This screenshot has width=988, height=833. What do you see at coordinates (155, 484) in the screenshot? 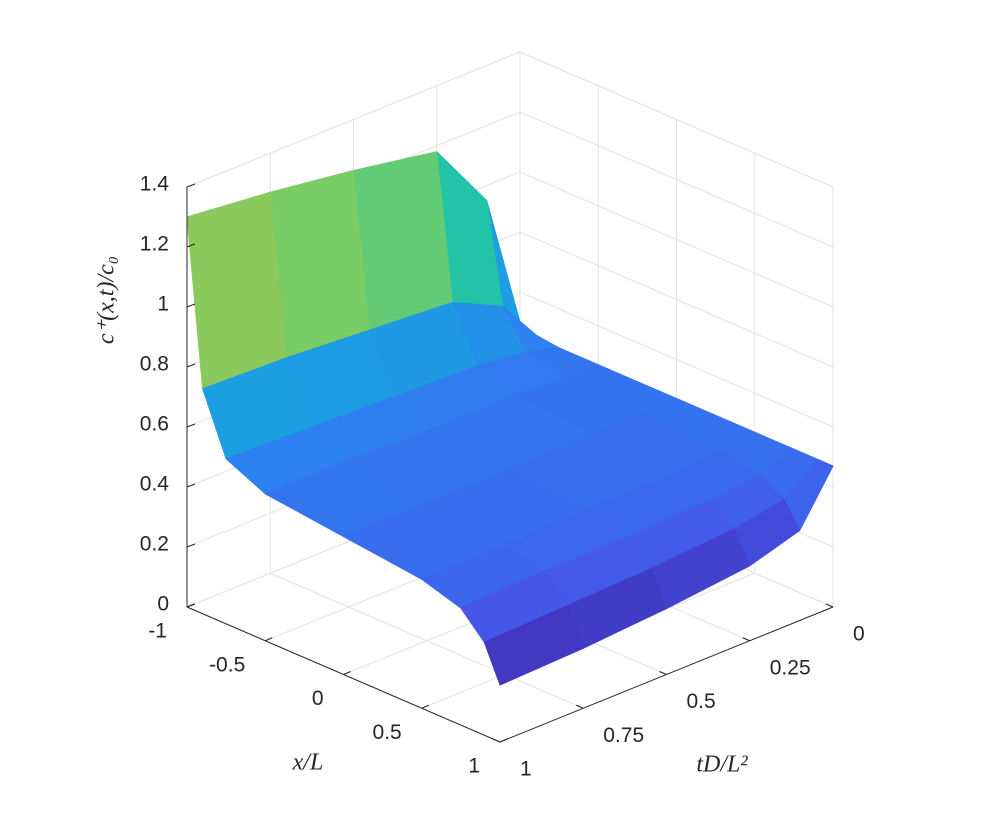
I see `z-tick-label: 0.4` at bounding box center [155, 484].